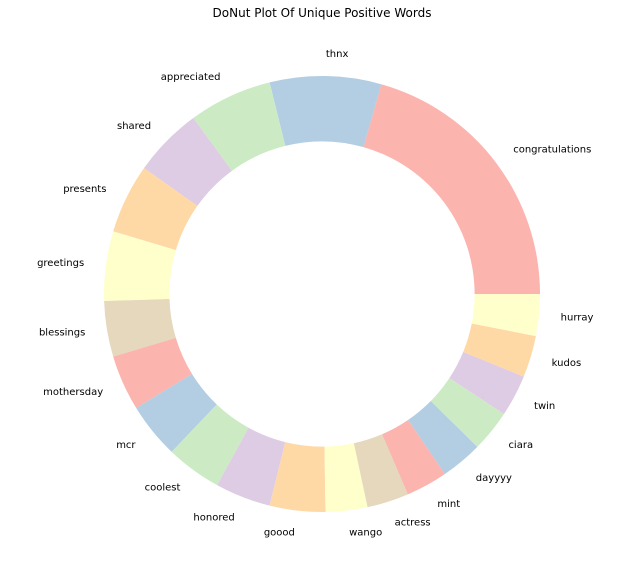 The image size is (619, 566). Describe the element at coordinates (451, 189) in the screenshot. I see `slice-congratulations` at that location.